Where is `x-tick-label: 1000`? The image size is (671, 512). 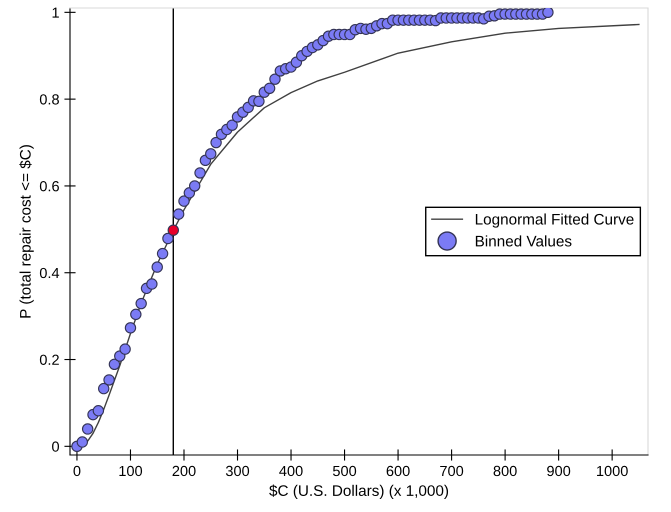 x-tick-label: 1000 is located at coordinates (612, 471).